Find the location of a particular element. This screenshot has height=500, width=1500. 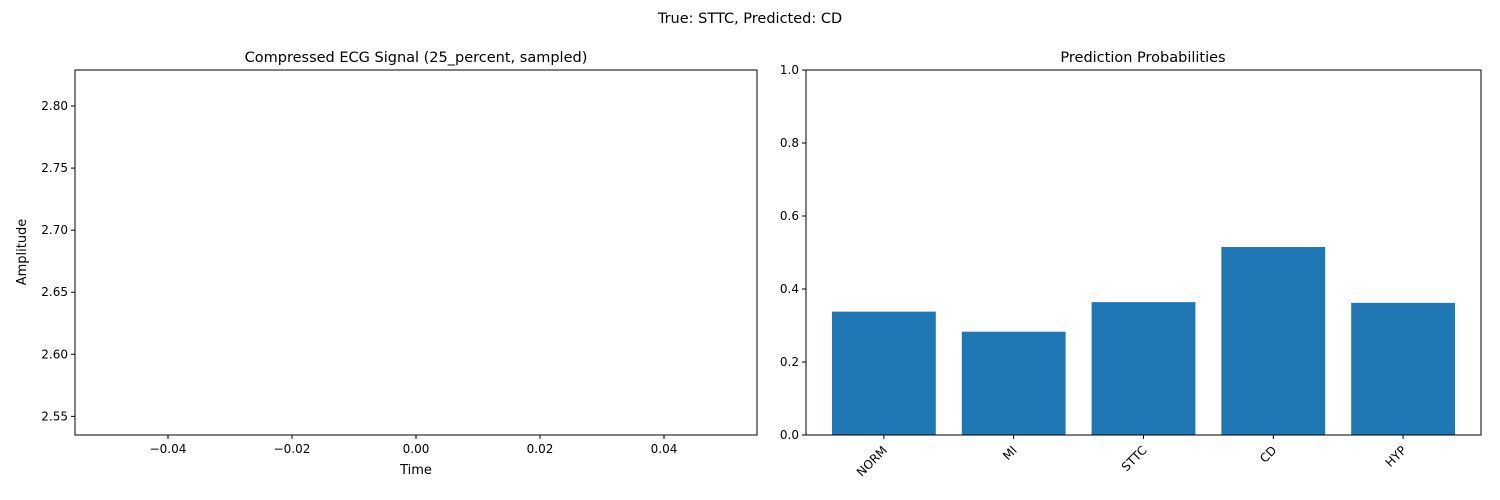

ecg-y-tick-label: 2.80 is located at coordinates (54, 106).